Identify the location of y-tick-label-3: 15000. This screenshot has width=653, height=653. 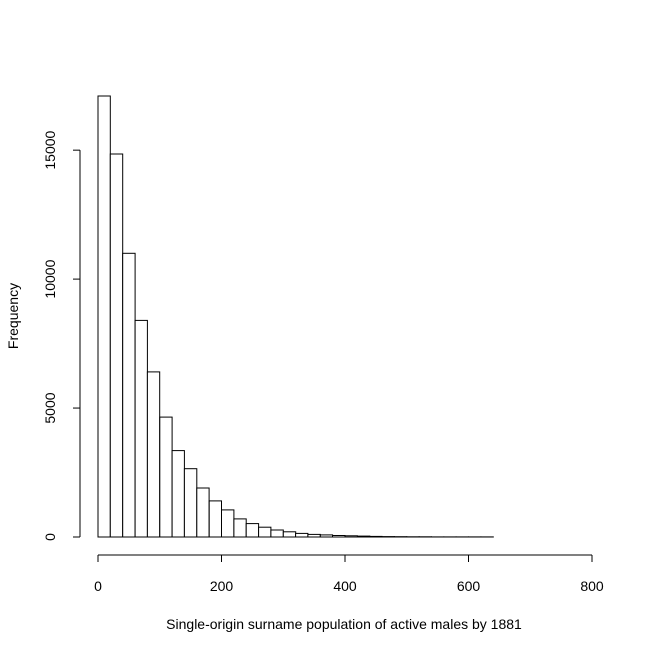
(50, 149).